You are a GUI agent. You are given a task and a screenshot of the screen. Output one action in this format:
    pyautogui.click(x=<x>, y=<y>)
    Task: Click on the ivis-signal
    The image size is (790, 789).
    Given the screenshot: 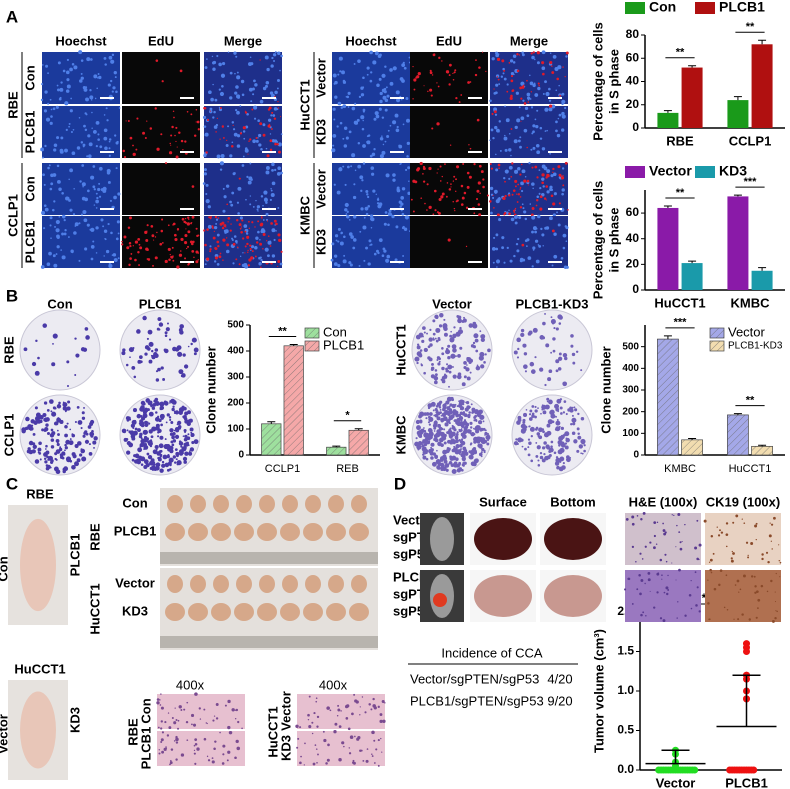 What is the action you would take?
    pyautogui.click(x=440, y=600)
    